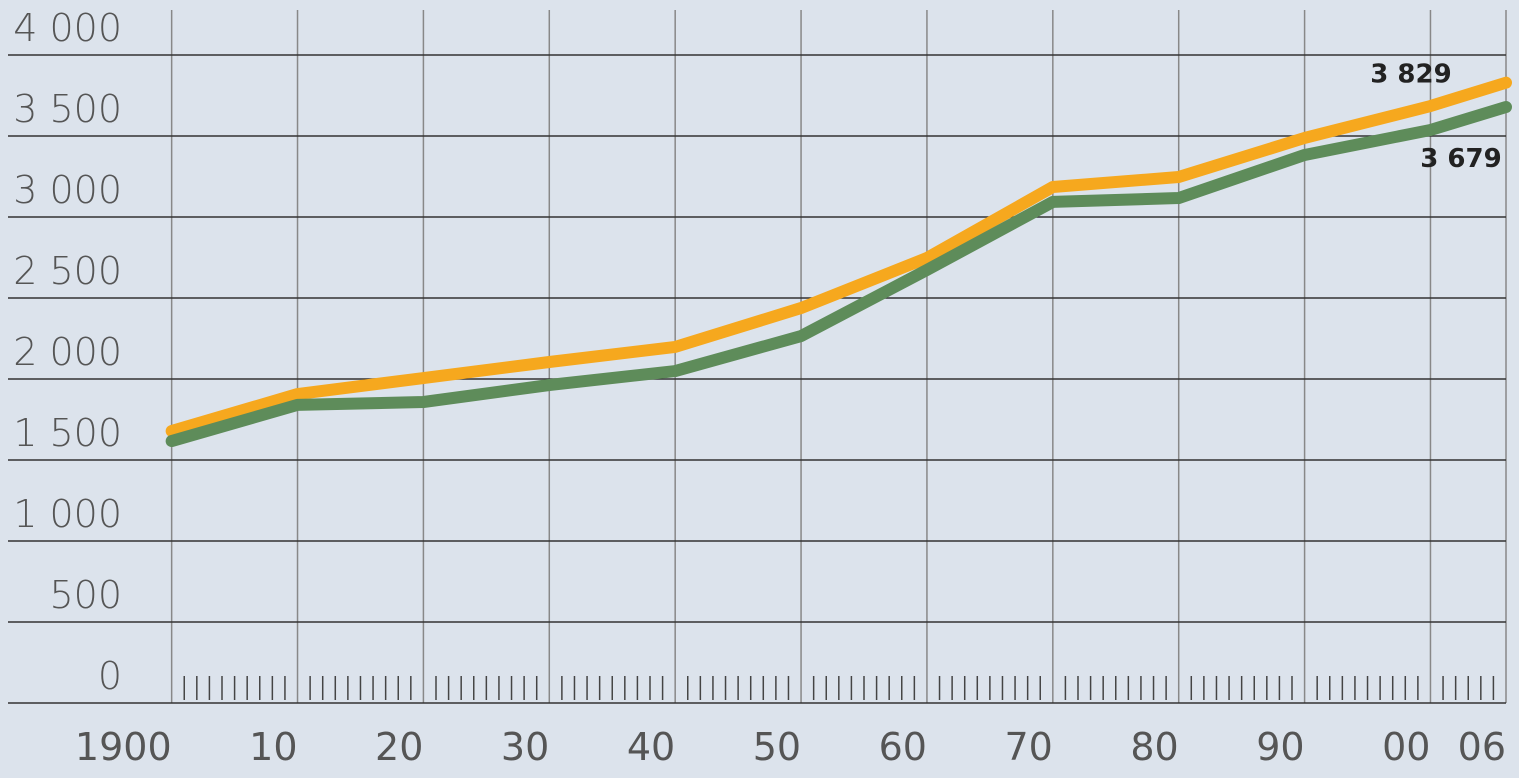  I want to click on x-tick-label: 50, so click(777, 747).